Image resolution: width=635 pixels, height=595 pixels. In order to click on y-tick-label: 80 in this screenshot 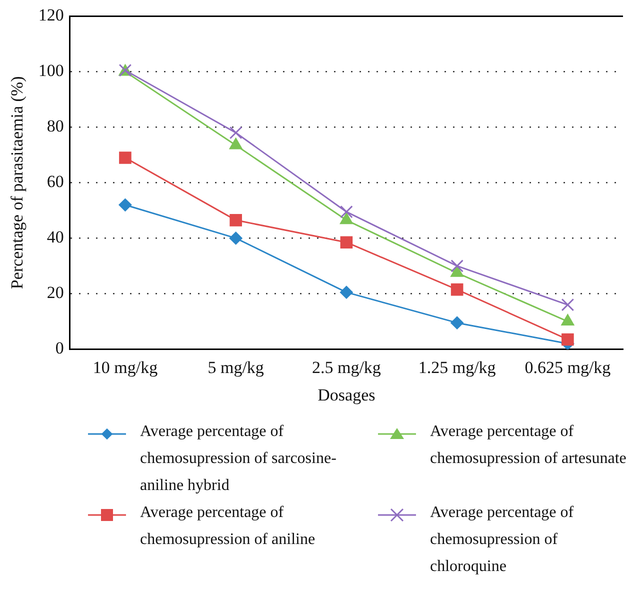, I will do `click(55, 126)`.